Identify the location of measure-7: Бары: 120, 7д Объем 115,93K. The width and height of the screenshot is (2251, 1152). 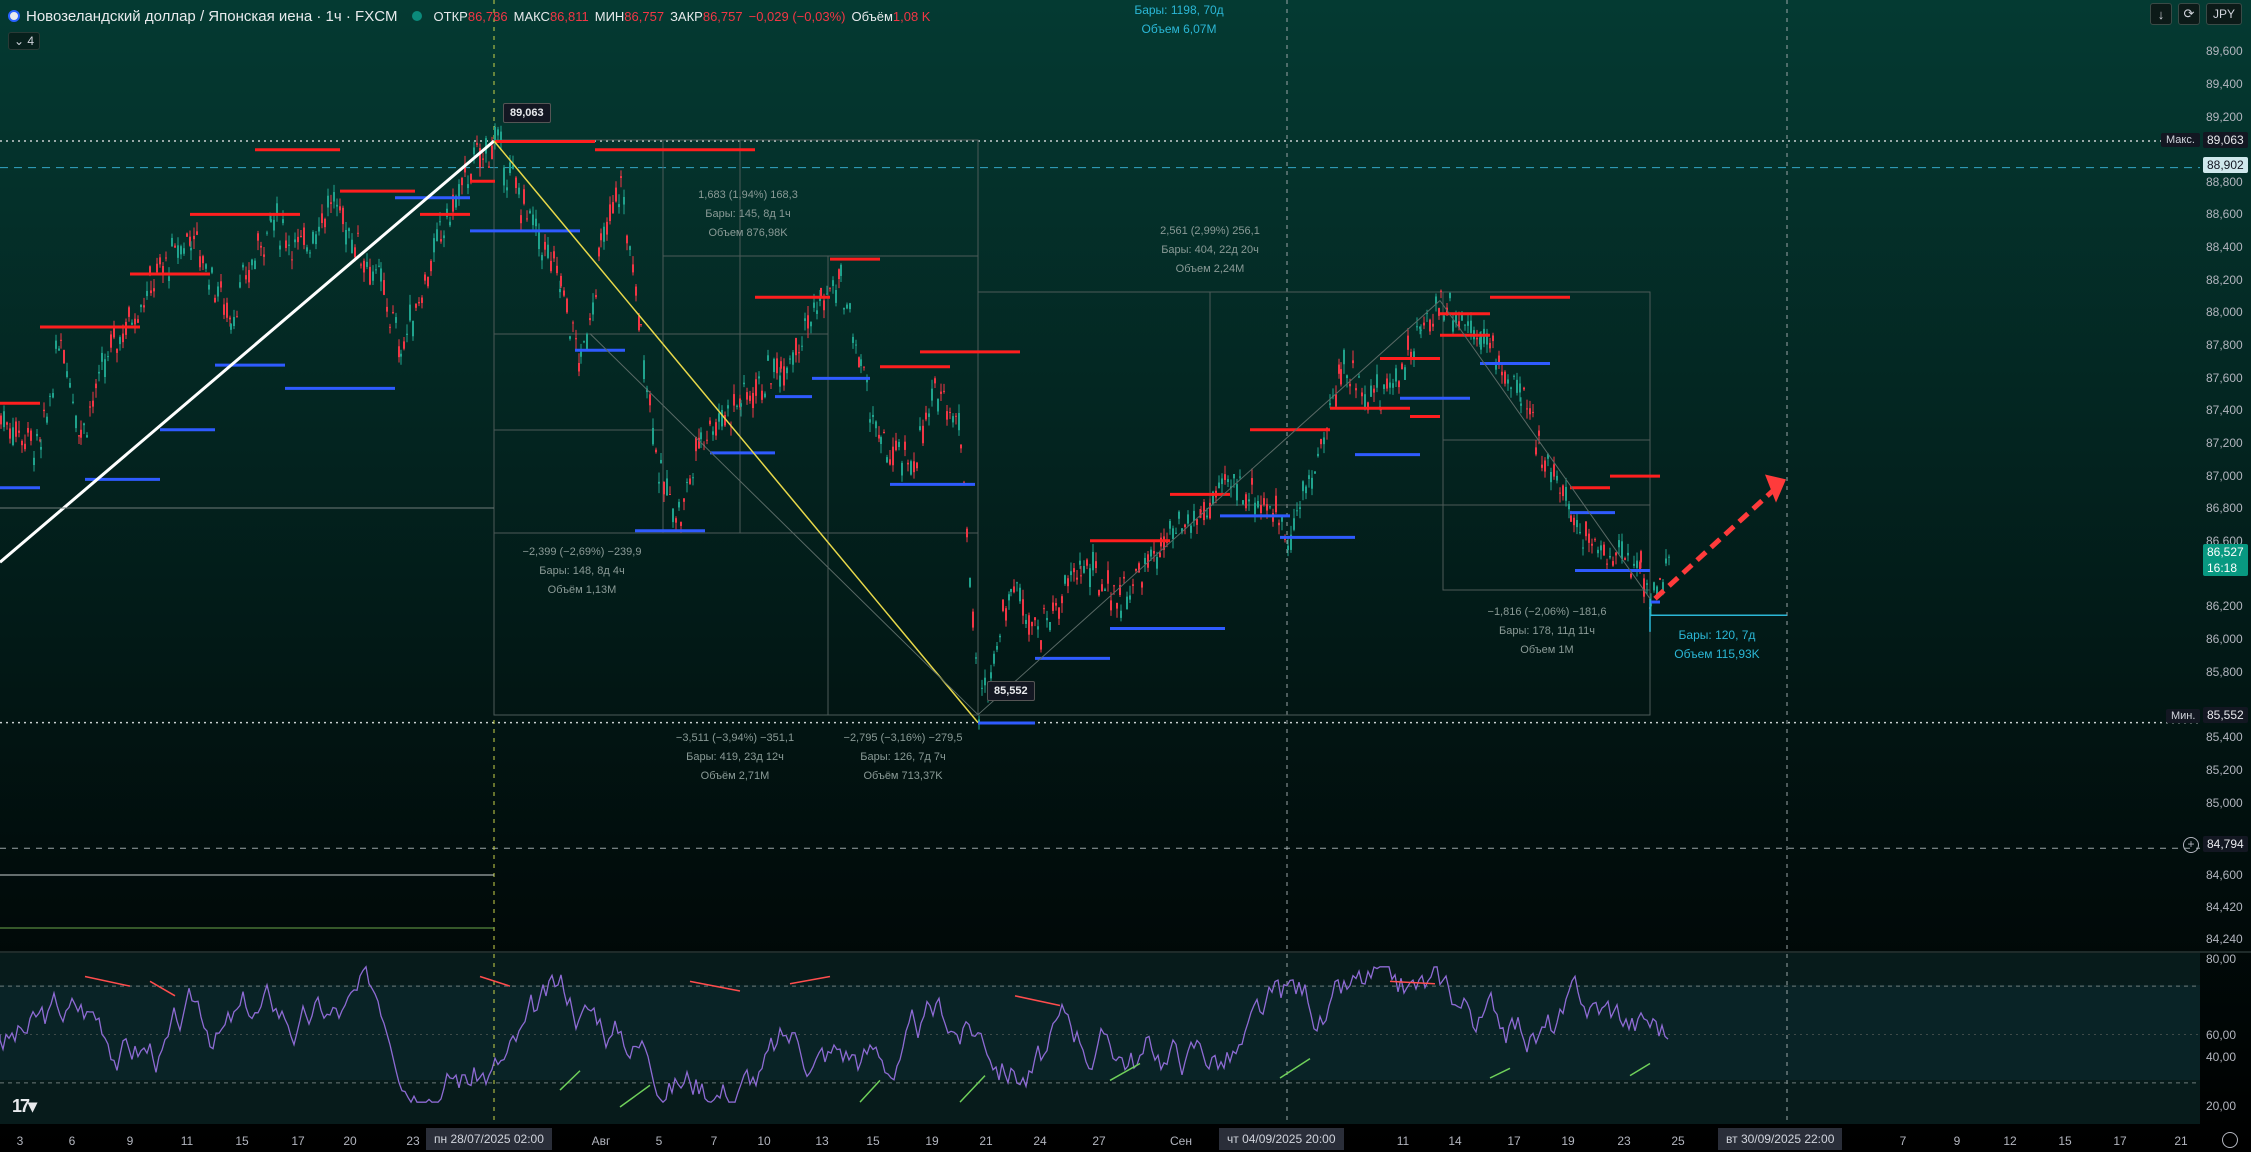
(1716, 645).